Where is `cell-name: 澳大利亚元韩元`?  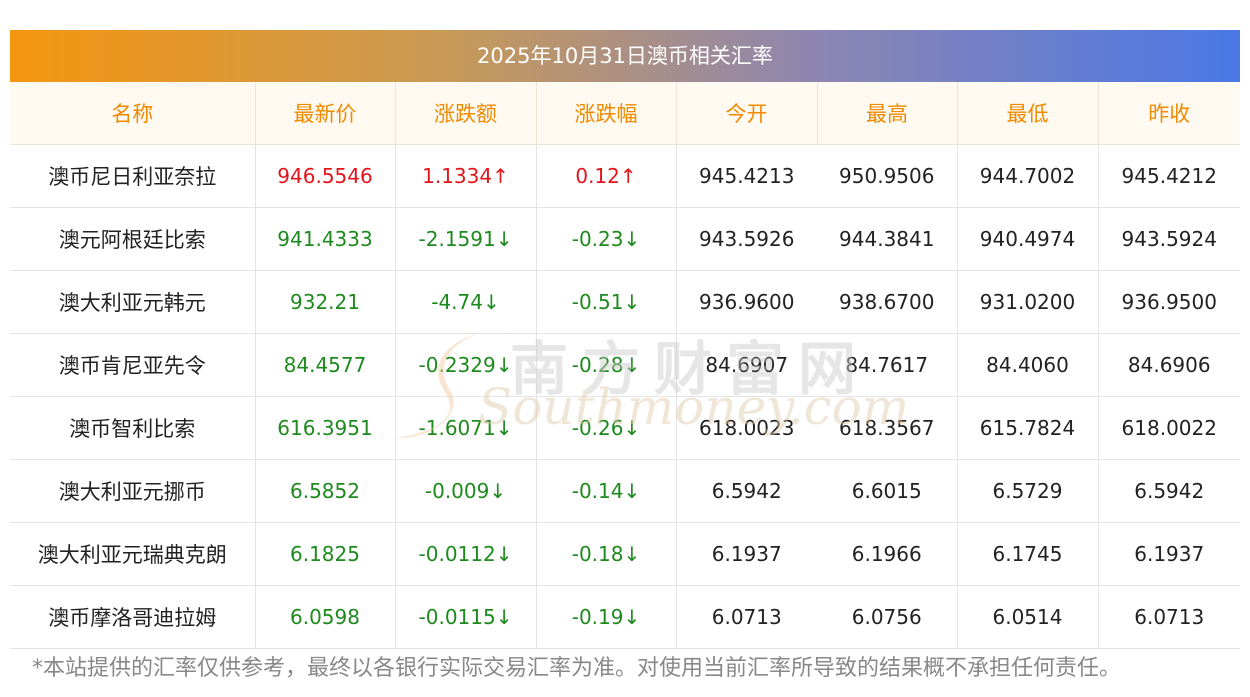 cell-name: 澳大利亚元韩元 is located at coordinates (132, 302).